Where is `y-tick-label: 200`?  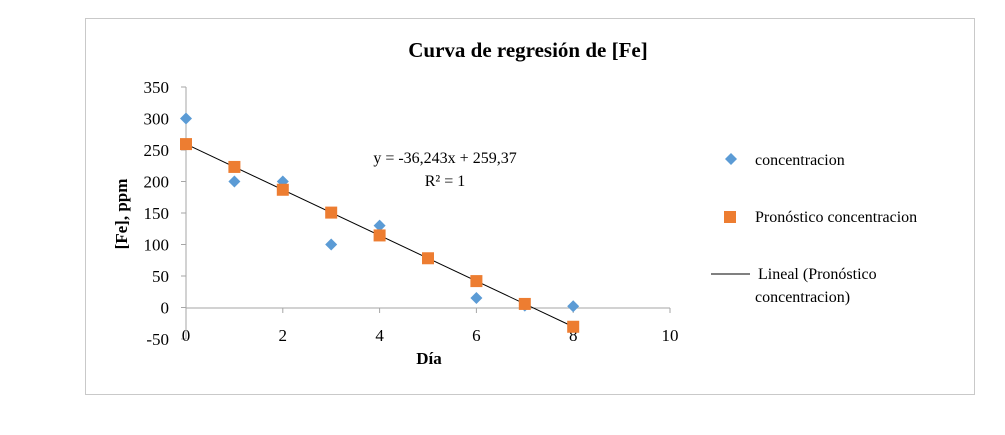 y-tick-label: 200 is located at coordinates (157, 182).